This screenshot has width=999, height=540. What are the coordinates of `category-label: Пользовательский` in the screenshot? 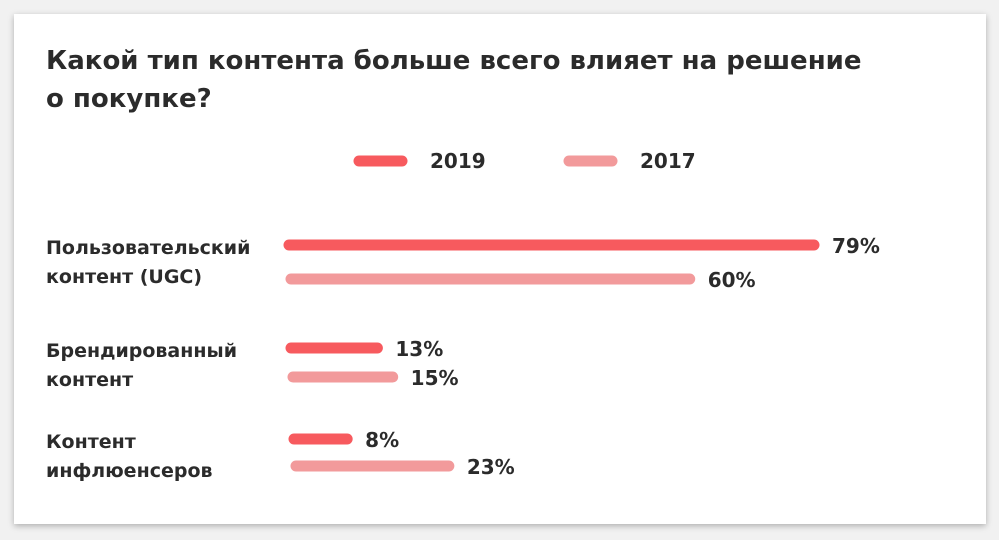 It's located at (148, 248).